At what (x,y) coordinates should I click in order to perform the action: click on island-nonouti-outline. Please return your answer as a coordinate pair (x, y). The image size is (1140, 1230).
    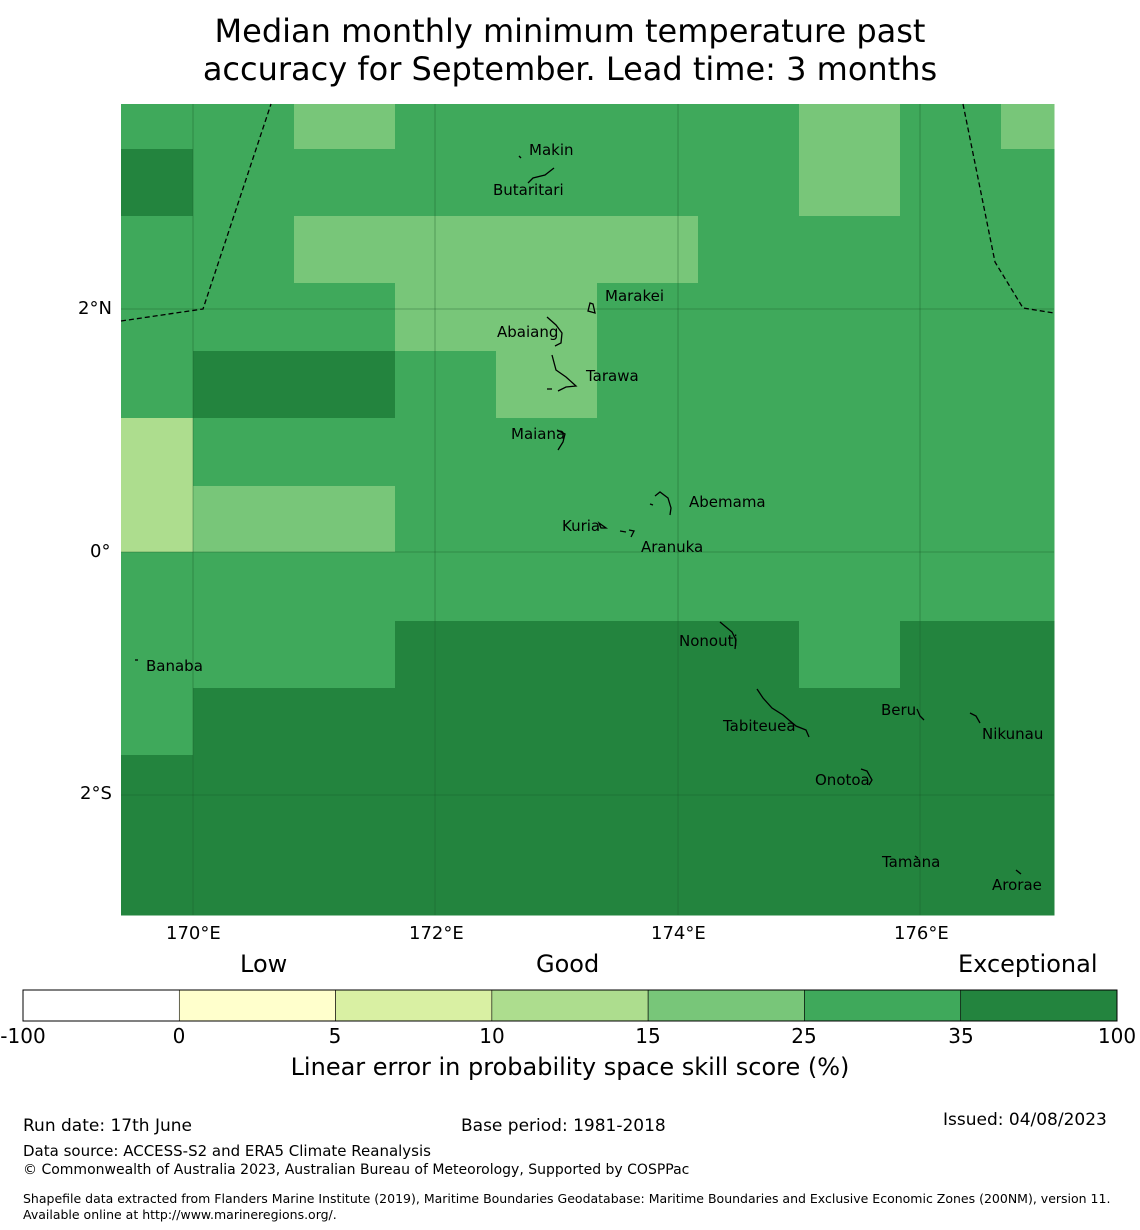
    Looking at the image, I should click on (728, 635).